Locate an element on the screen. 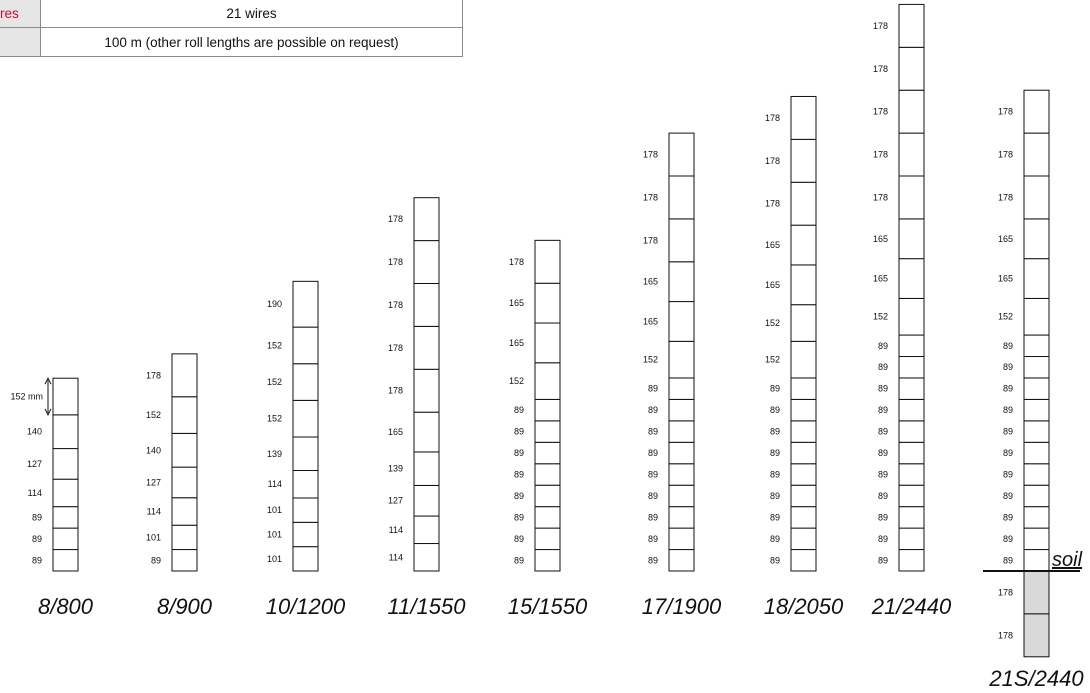 Image resolution: width=1090 pixels, height=693 pixels. arrow-down-icon is located at coordinates (48, 412).